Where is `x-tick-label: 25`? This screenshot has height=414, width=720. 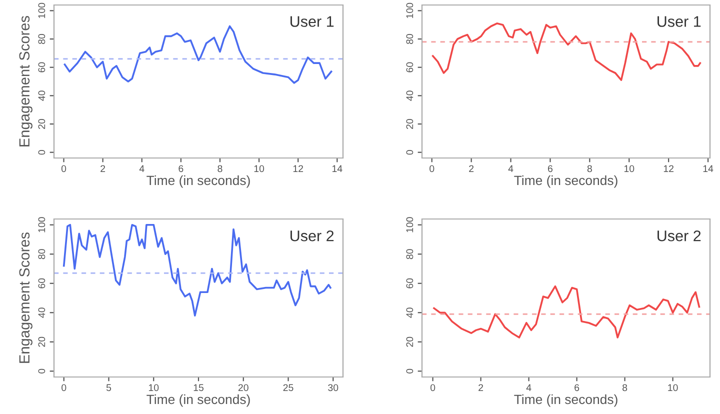 x-tick-label: 25 is located at coordinates (288, 388).